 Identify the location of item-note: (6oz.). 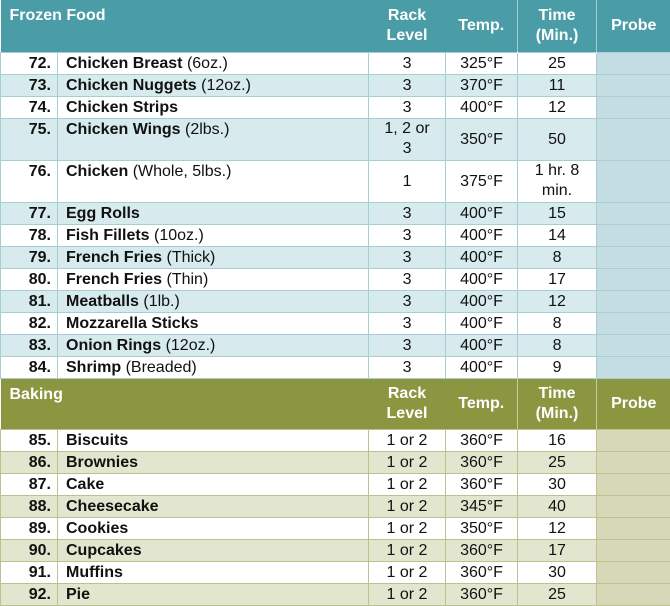
(207, 63).